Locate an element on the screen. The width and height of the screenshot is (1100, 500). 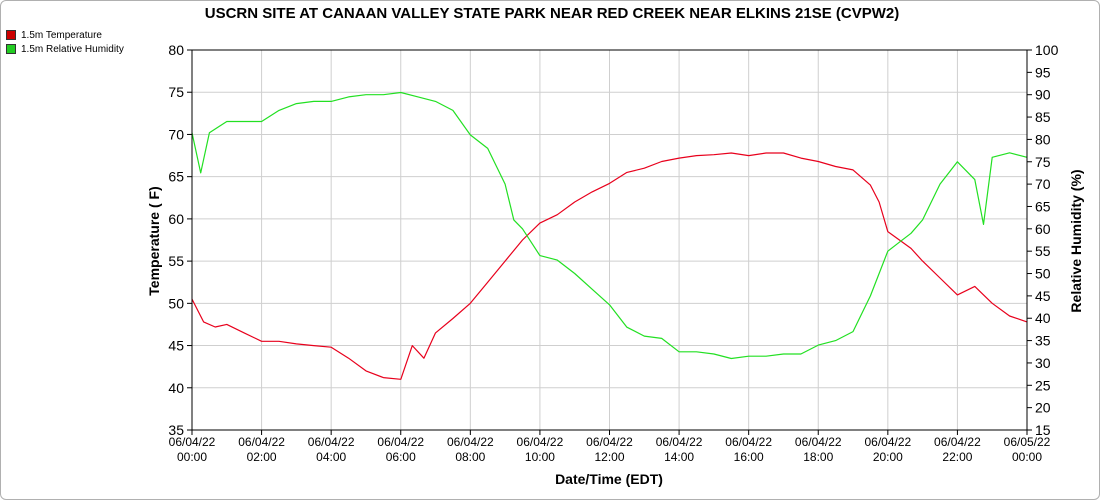
y-tick-label: 70 is located at coordinates (176, 134).